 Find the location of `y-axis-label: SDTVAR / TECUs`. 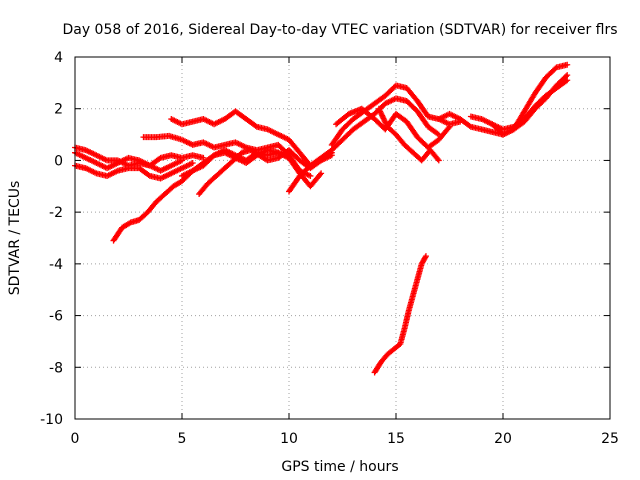

y-axis-label: SDTVAR / TECUs is located at coordinates (15, 238).